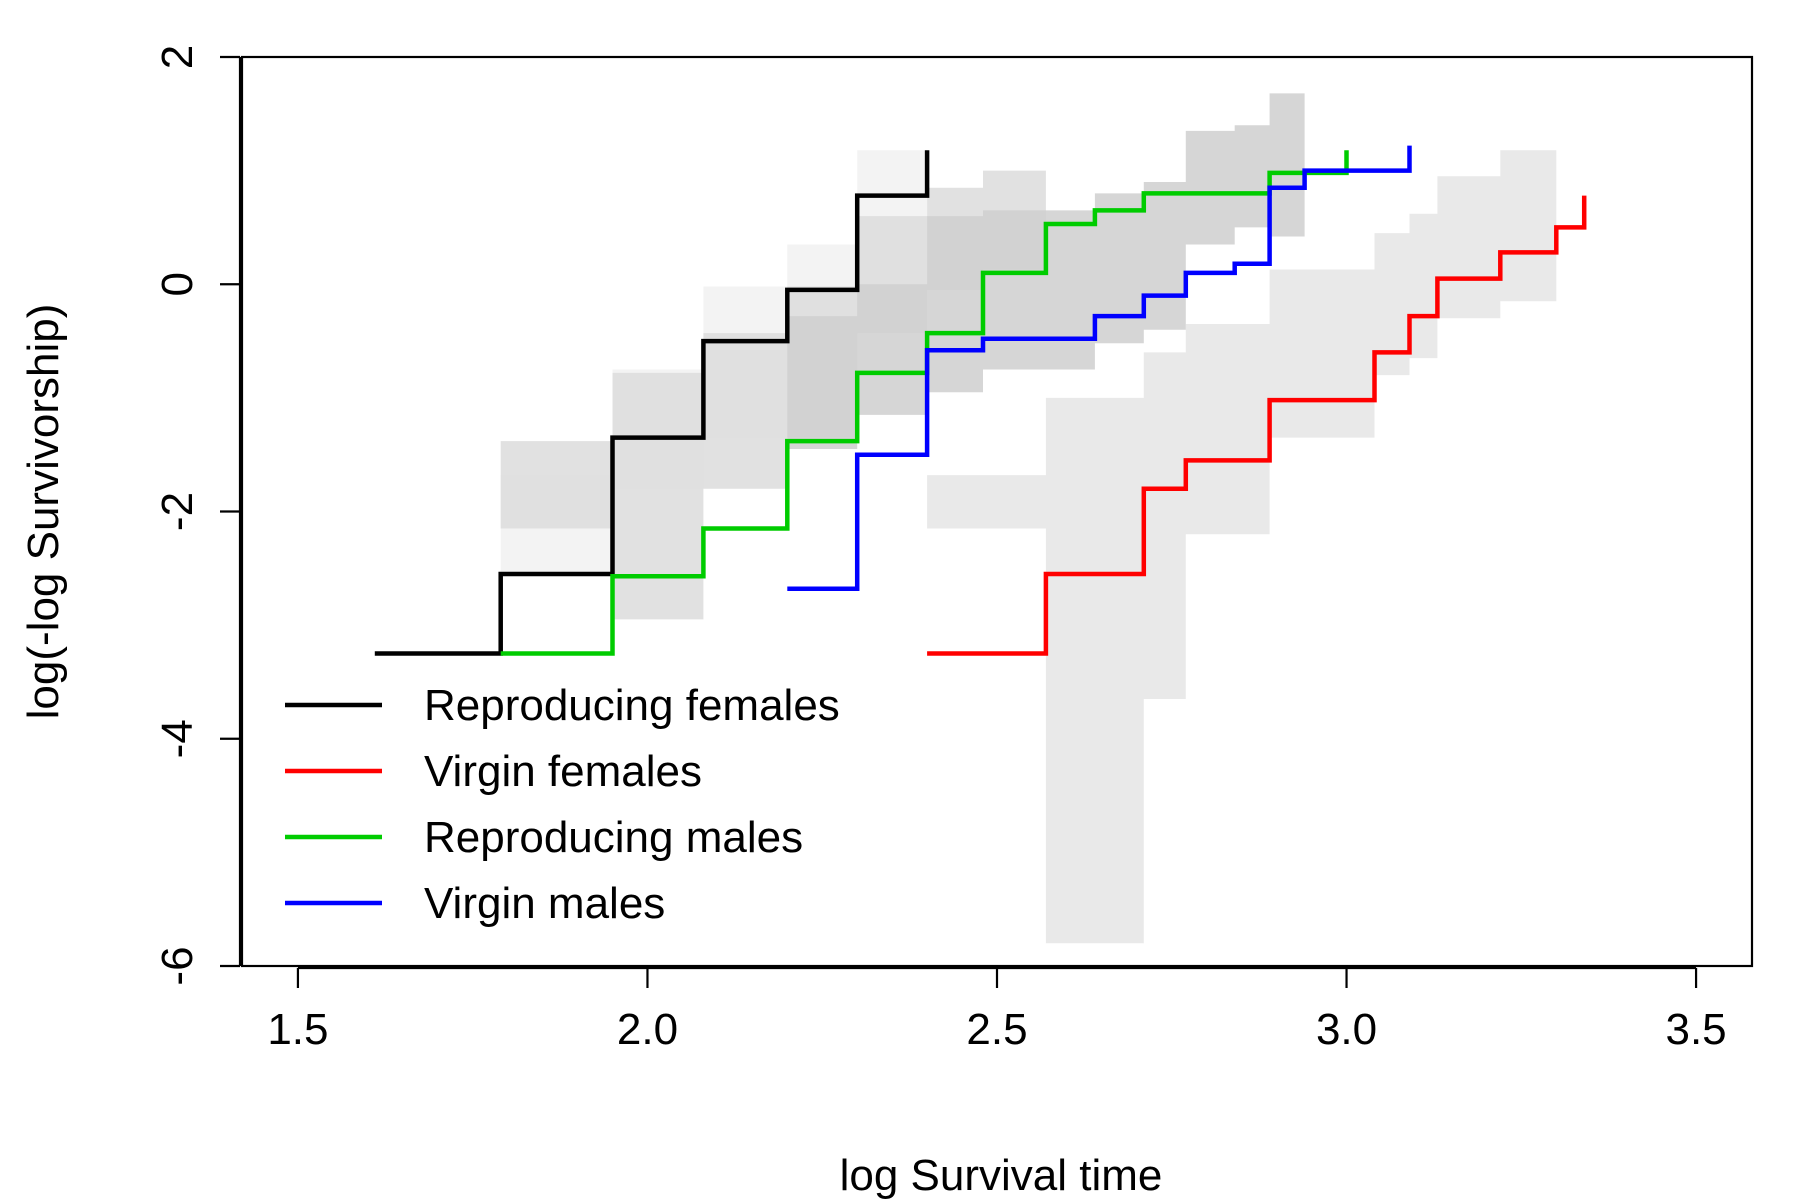 Image resolution: width=1800 pixels, height=1200 pixels. Describe the element at coordinates (544, 903) in the screenshot. I see `legend-label-3: Virgin males` at that location.